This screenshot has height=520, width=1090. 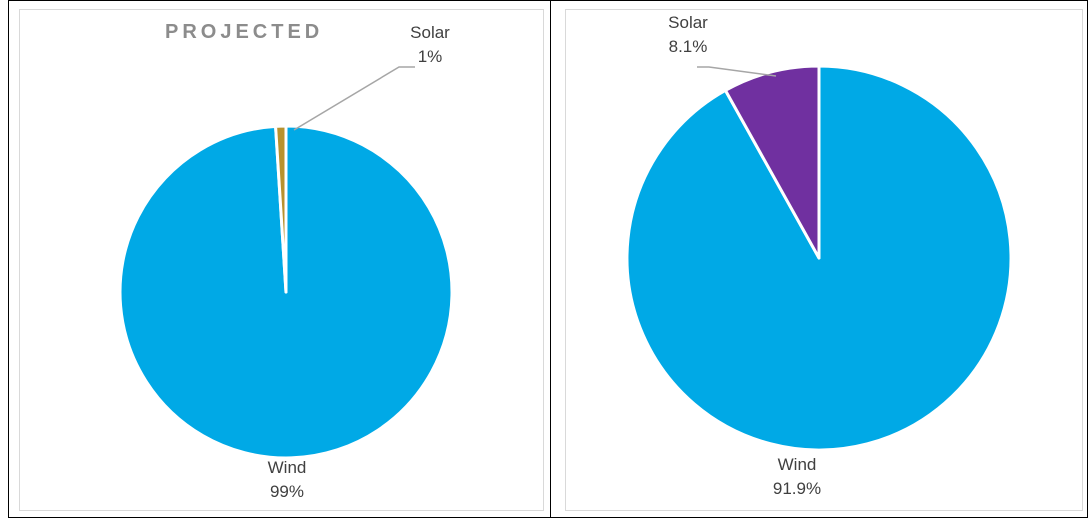 I want to click on current-solar-value: 8.1%, so click(x=688, y=46).